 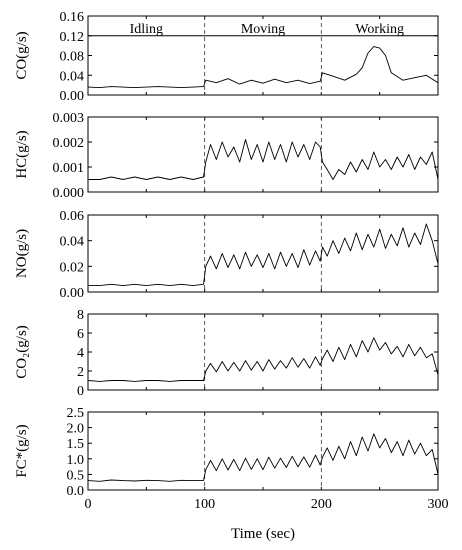 I want to click on y-tick-label: 0.02, so click(x=72, y=267).